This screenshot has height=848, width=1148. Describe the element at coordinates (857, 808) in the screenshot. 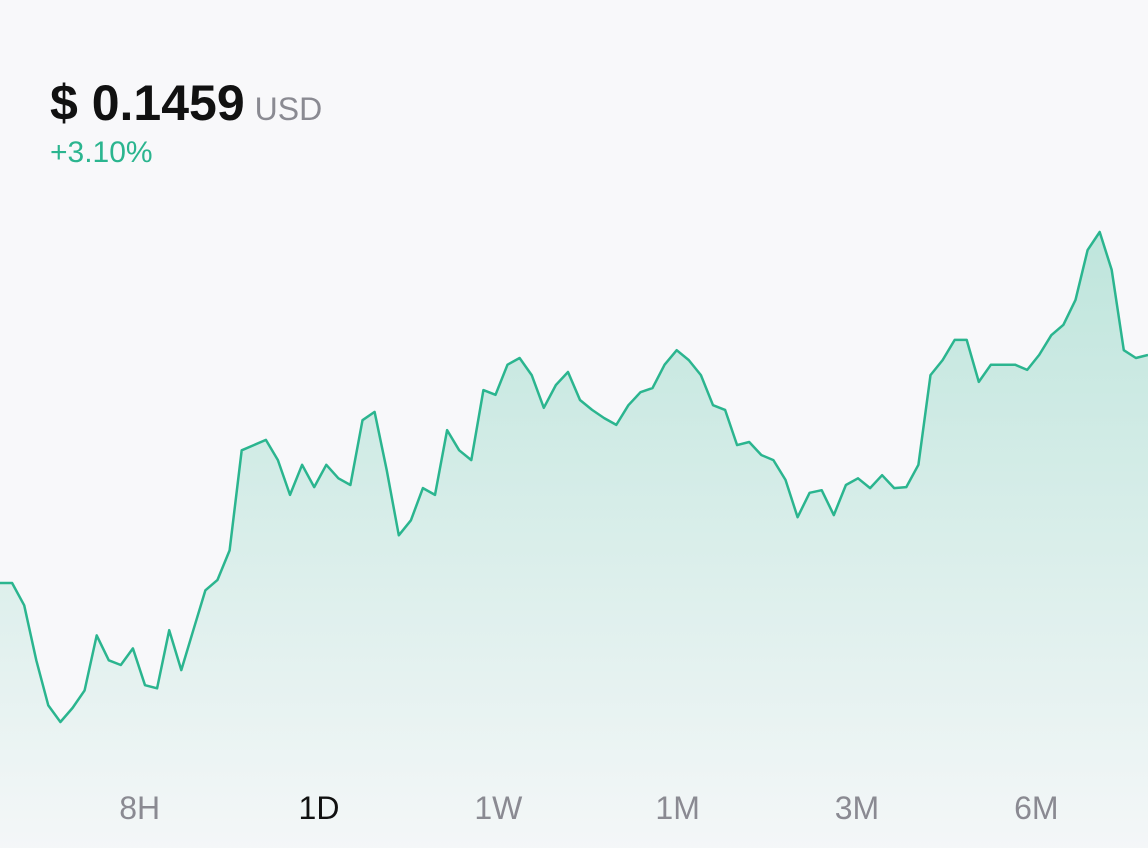

I see `range-tab: 3M` at that location.